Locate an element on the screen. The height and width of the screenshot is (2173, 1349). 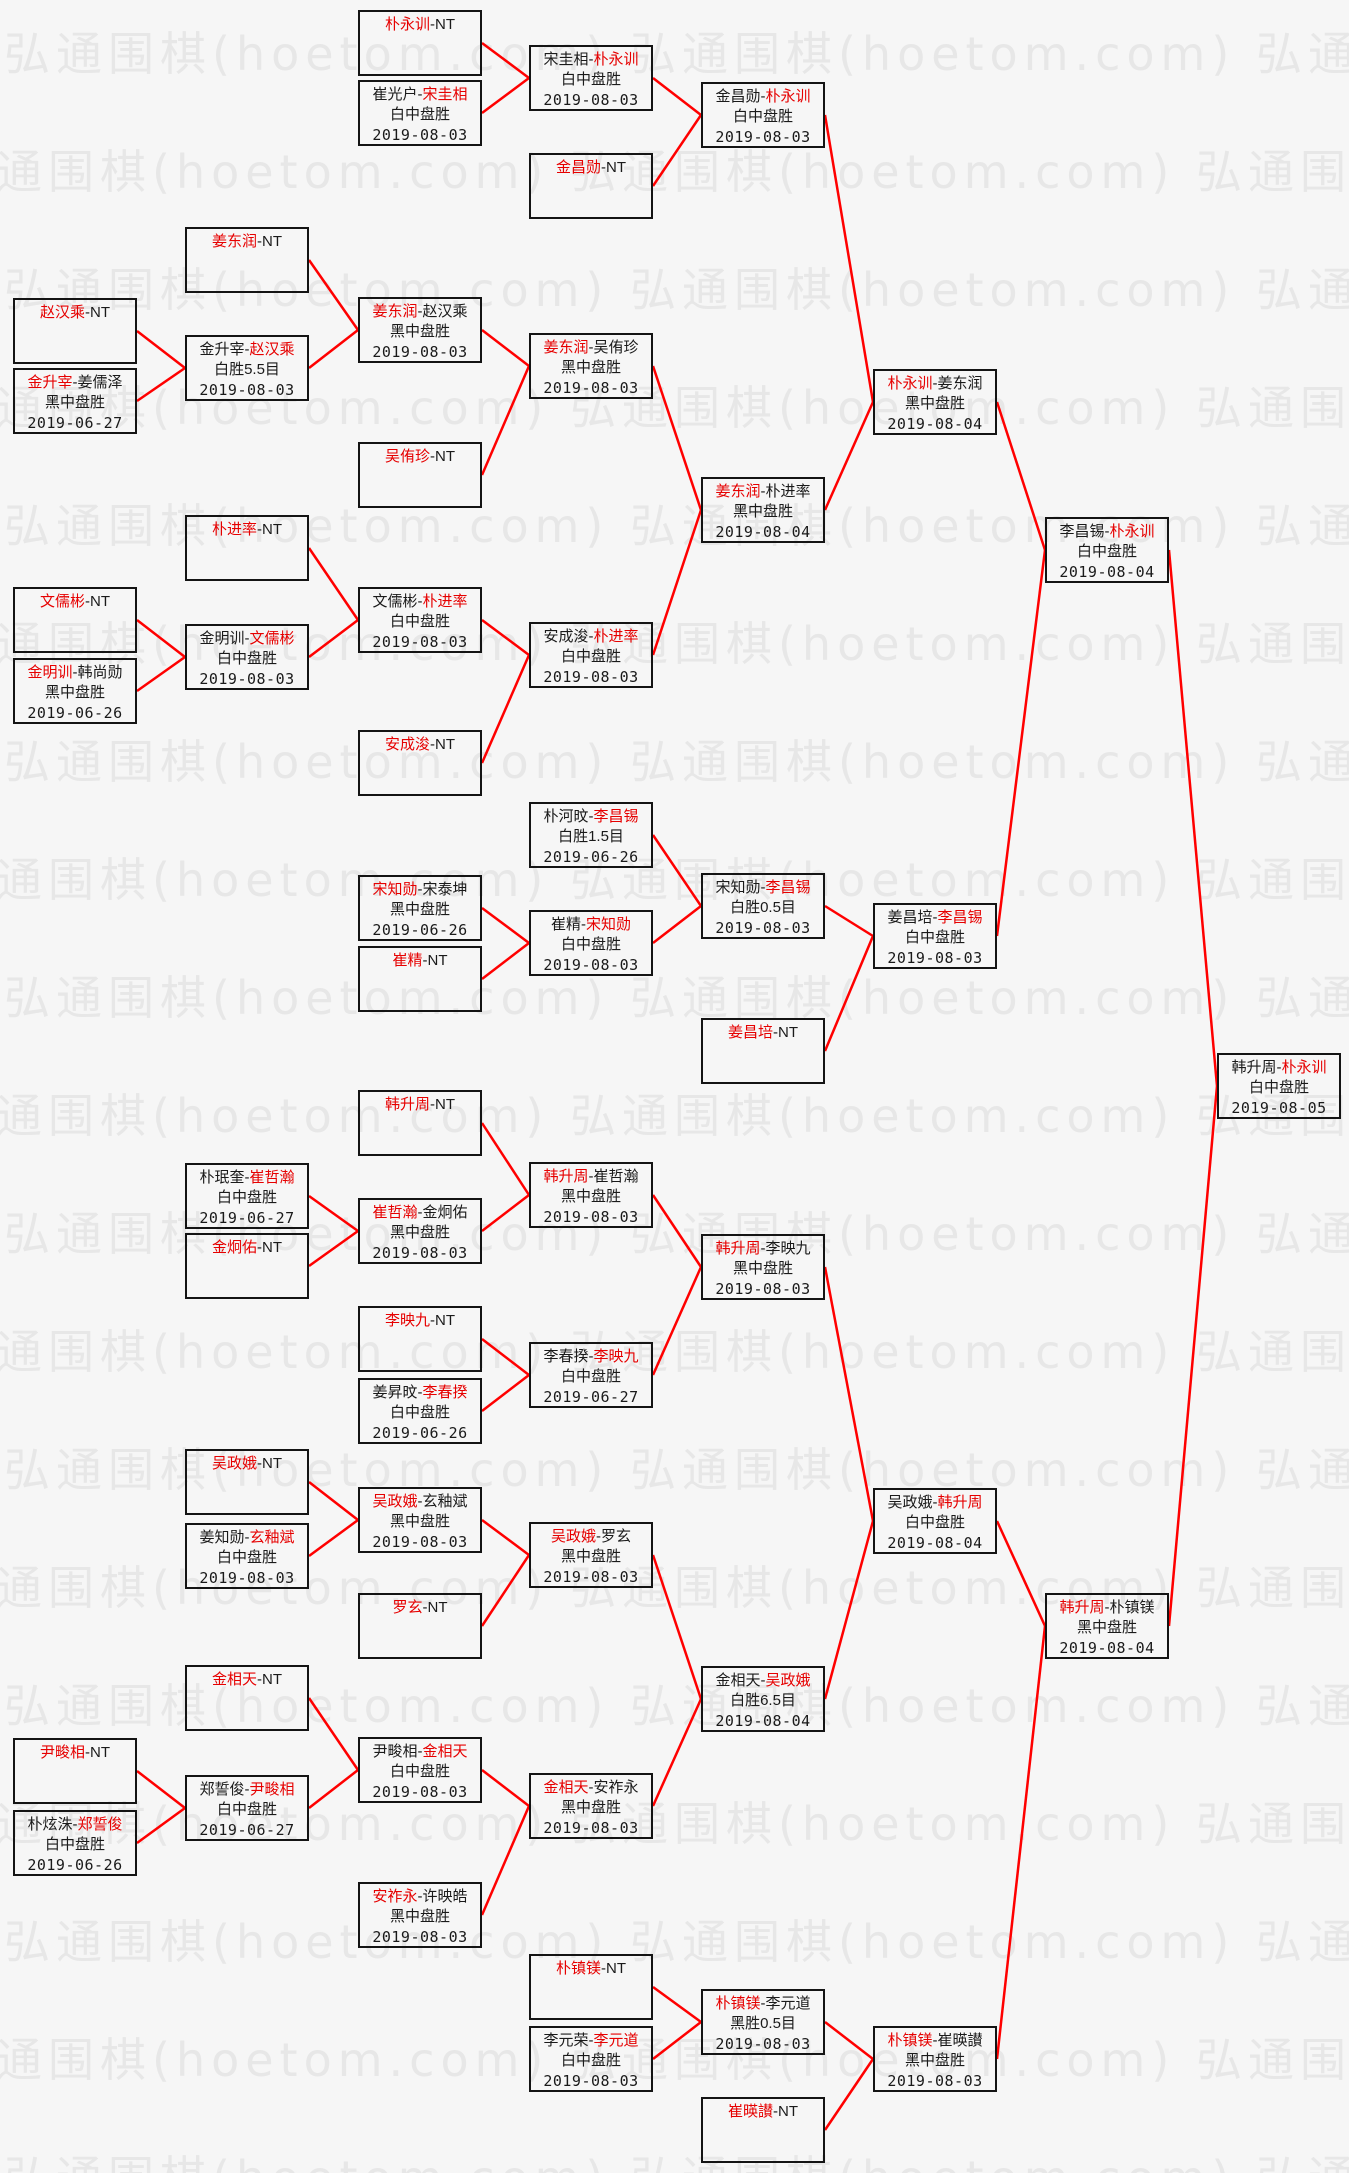
match-box-s2n: 安成浚-朴进率 白中盘胜 2019-08-03 is located at coordinates (591, 655).